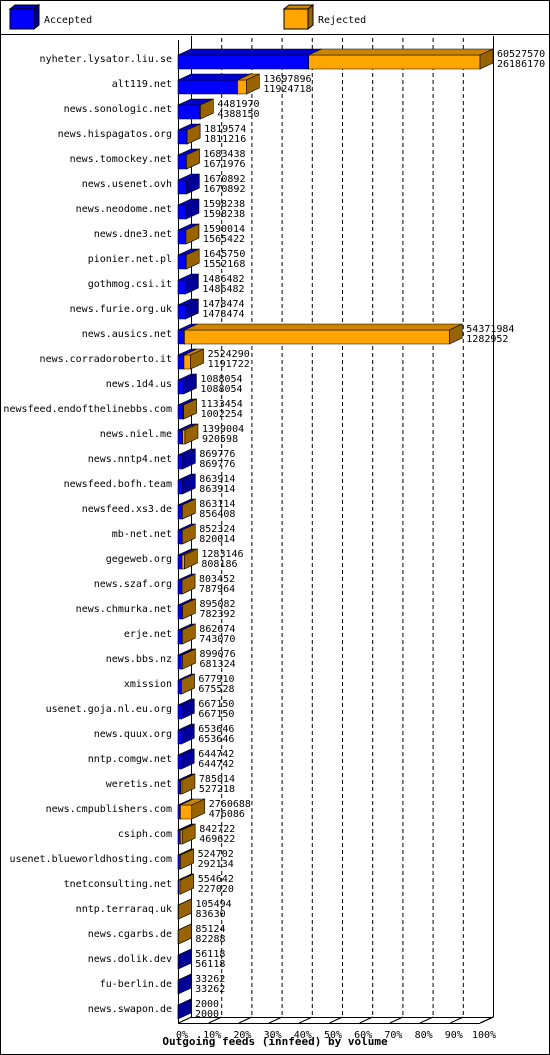 This screenshot has height=1055, width=550. What do you see at coordinates (273, 1035) in the screenshot?
I see `x-tick-label: 30%` at bounding box center [273, 1035].